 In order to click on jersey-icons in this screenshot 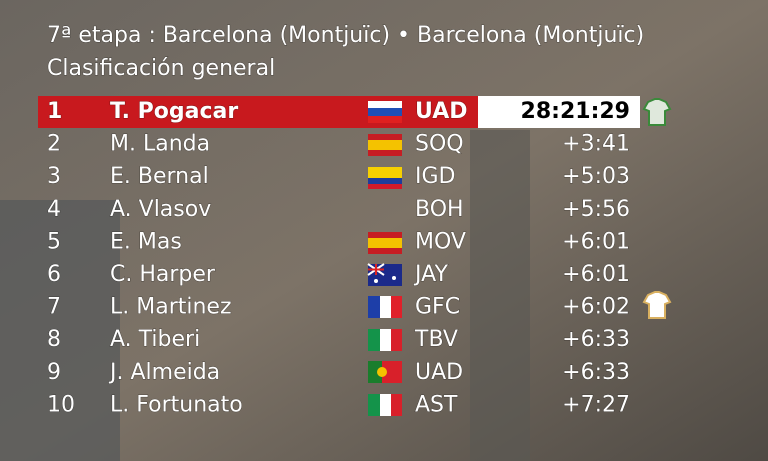, I will do `click(657, 208)`.